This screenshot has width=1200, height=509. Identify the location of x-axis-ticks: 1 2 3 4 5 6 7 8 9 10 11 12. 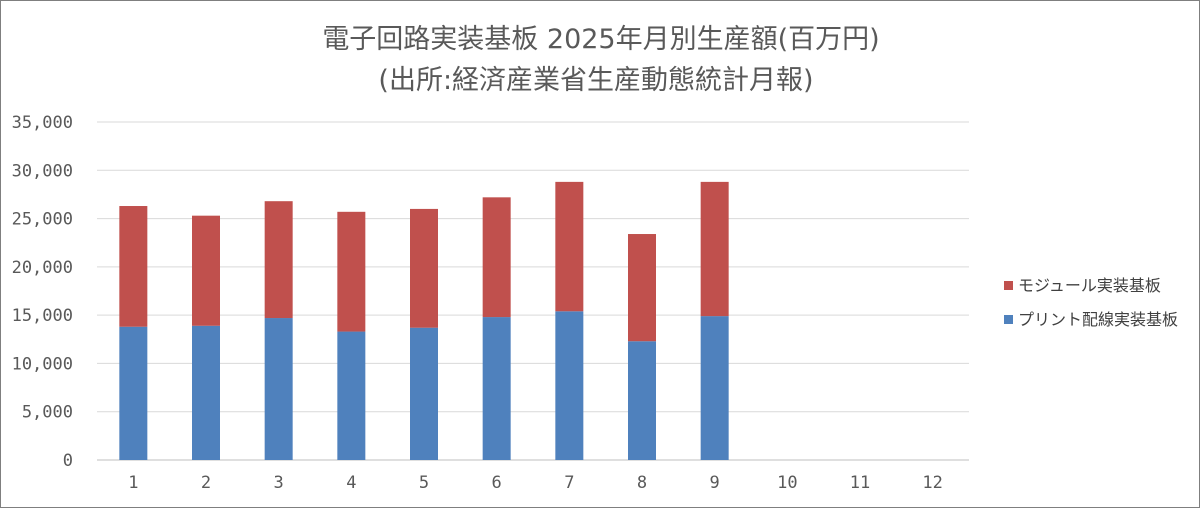
(535, 483).